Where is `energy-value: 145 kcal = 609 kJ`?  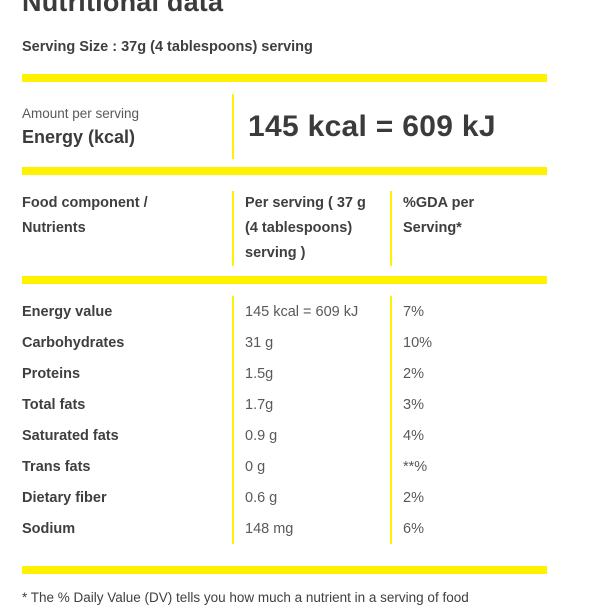 energy-value: 145 kcal = 609 kJ is located at coordinates (389, 126).